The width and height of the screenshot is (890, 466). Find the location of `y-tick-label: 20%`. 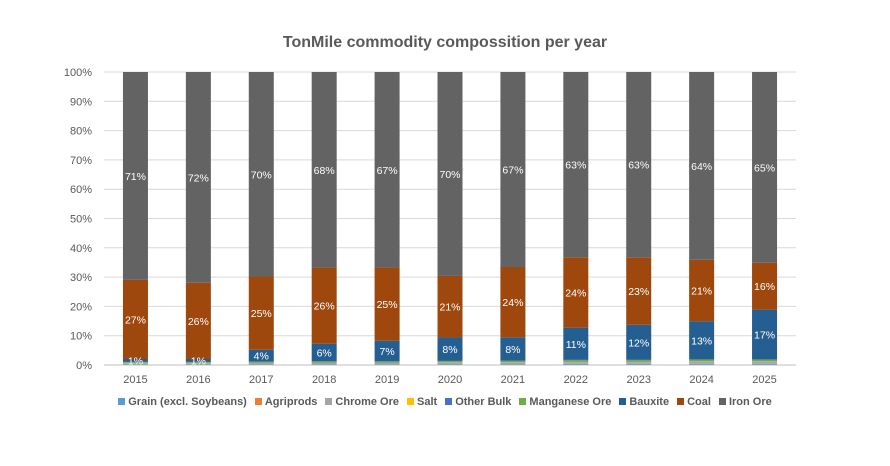

y-tick-label: 20% is located at coordinates (81, 307).